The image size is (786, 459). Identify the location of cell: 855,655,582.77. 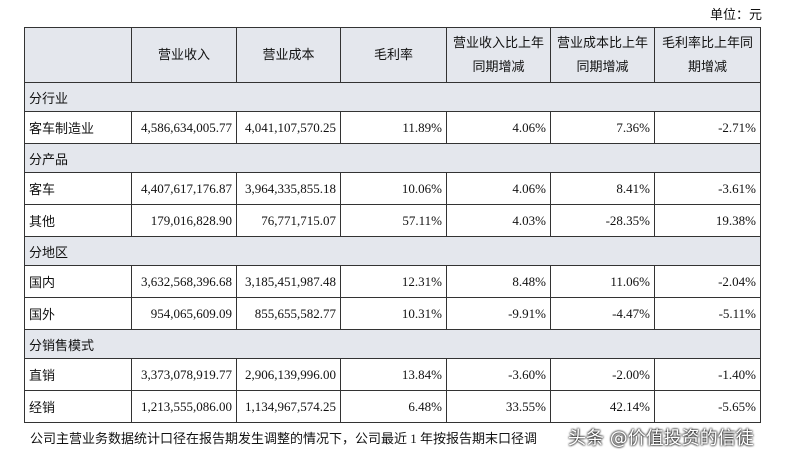
(288, 313).